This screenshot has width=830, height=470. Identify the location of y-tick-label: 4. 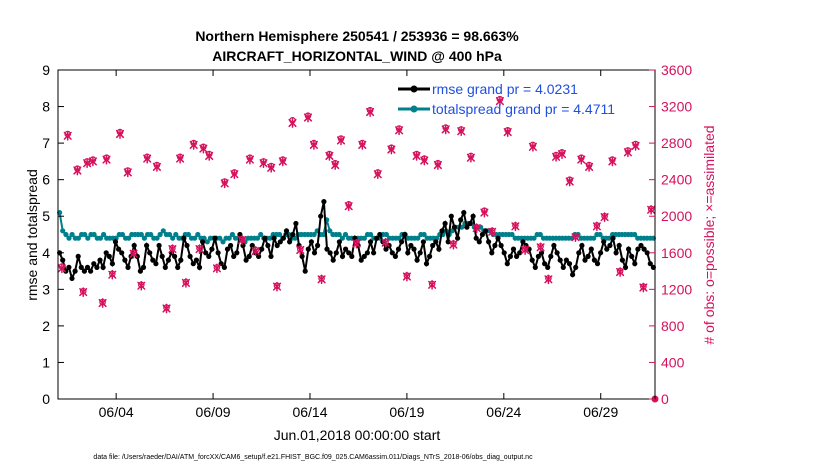
(46, 253).